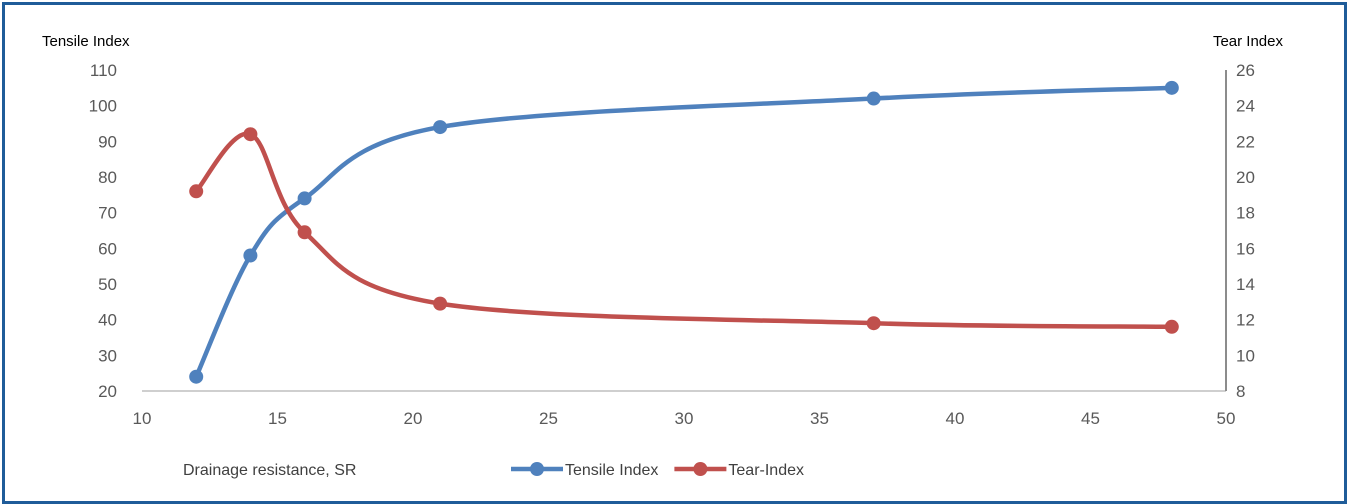  What do you see at coordinates (684, 418) in the screenshot?
I see `x-tick-label: 30` at bounding box center [684, 418].